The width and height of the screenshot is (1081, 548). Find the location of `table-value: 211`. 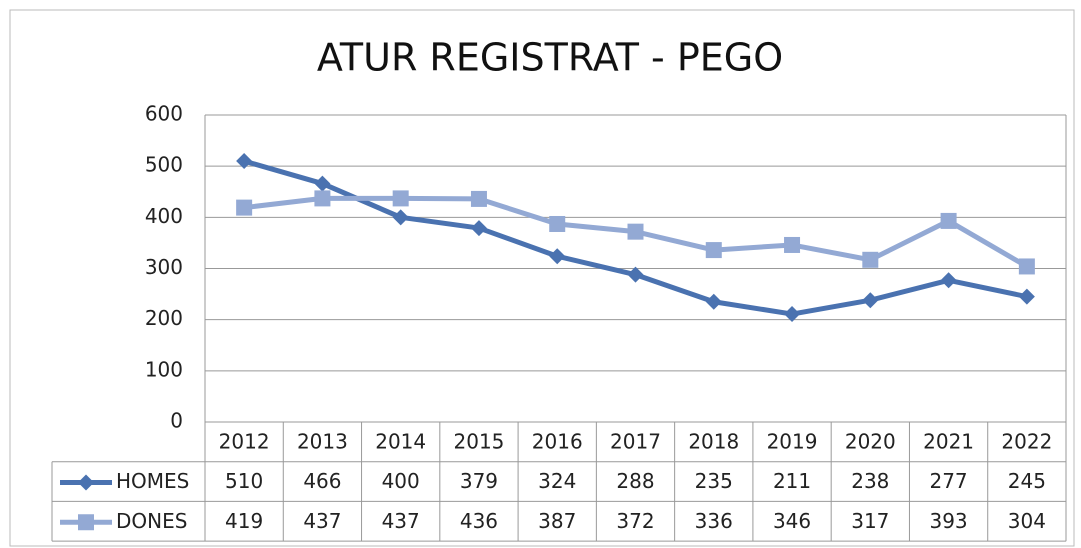

table-value: 211 is located at coordinates (792, 481).